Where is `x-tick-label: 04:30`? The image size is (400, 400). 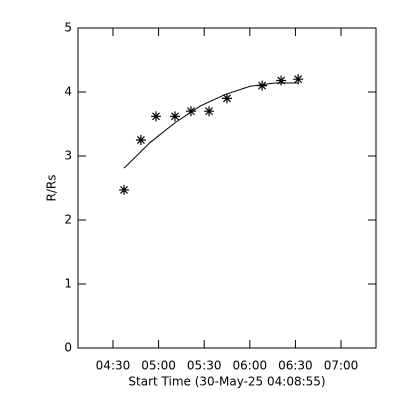 x-tick-label: 04:30 is located at coordinates (113, 366).